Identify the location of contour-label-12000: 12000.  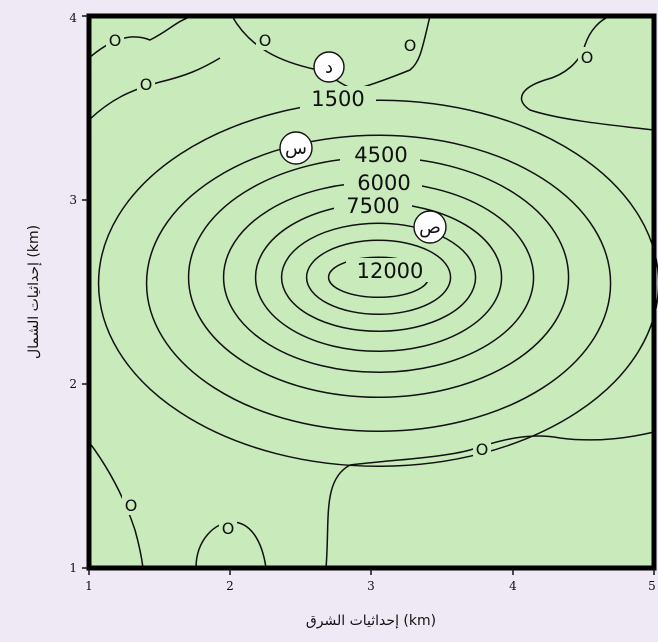
(390, 271).